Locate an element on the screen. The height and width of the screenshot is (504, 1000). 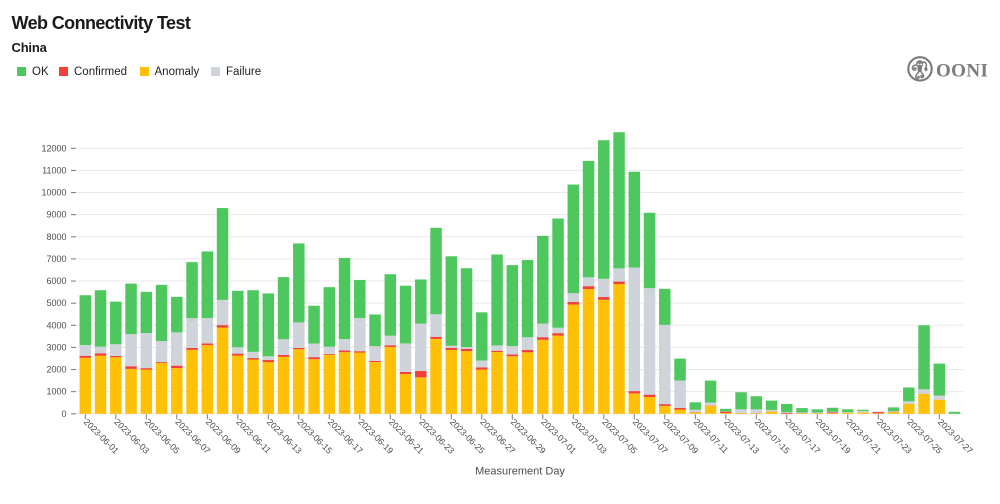
svg-text: 5000 is located at coordinates (56, 303).